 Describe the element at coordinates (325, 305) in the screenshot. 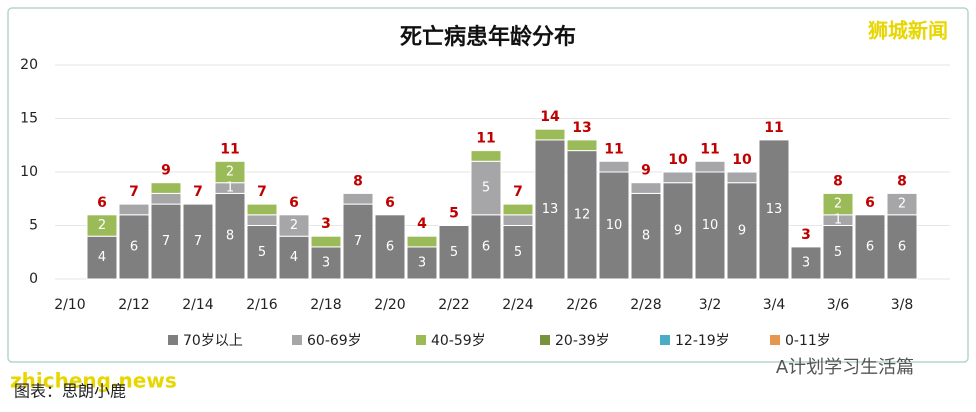

I see `x-tick-label: 2/18` at that location.